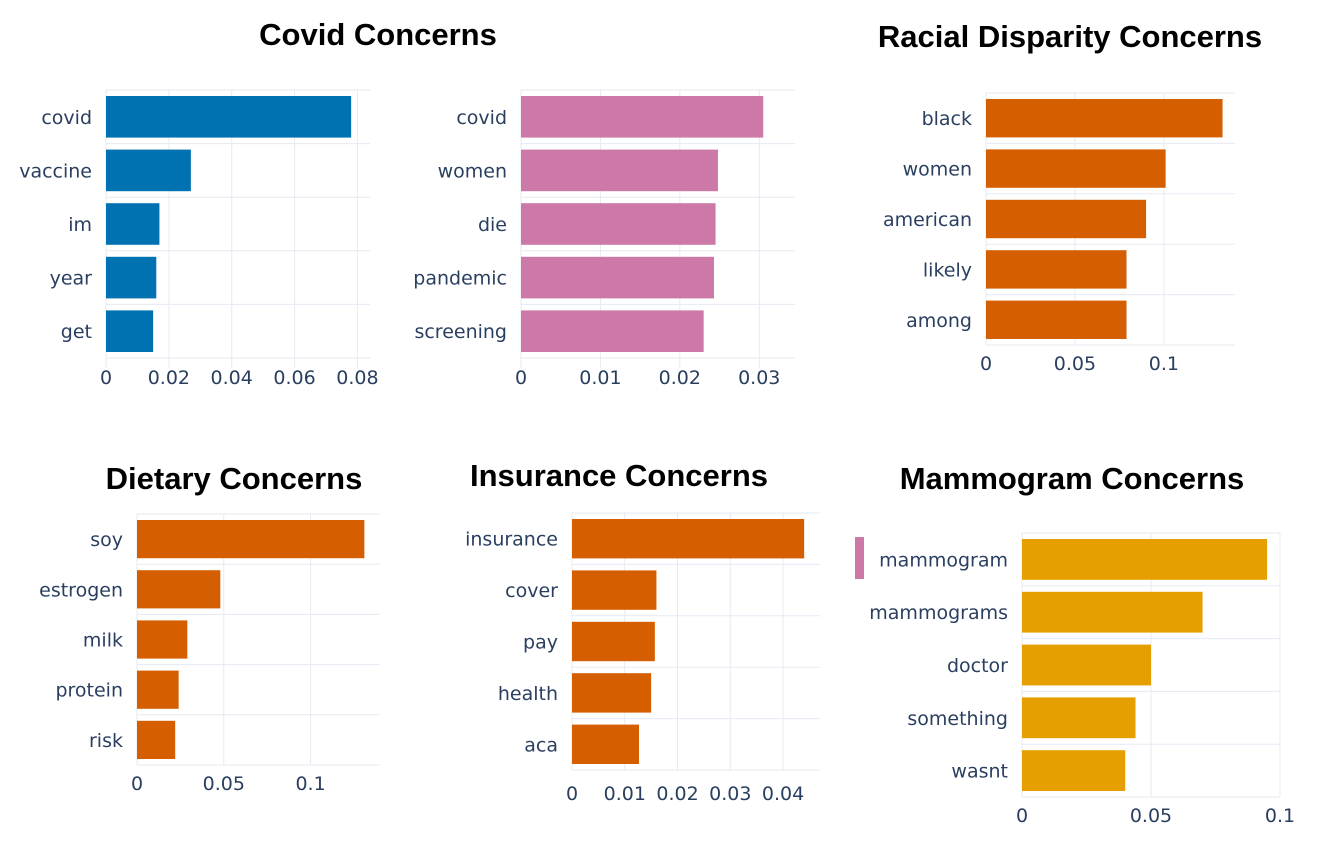 The width and height of the screenshot is (1326, 846). What do you see at coordinates (251, 539) in the screenshot?
I see `bar-soy` at bounding box center [251, 539].